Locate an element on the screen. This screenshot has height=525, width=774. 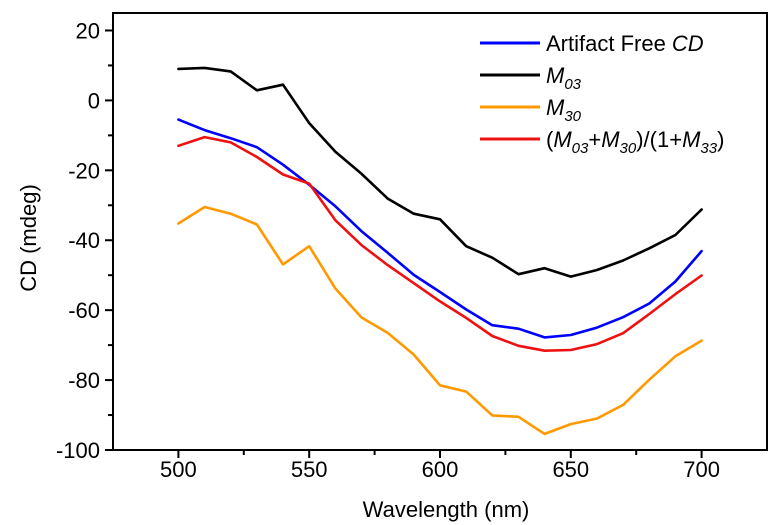
legend-label-4: (M03​+M30​)/(1+M33​) is located at coordinates (635, 142).